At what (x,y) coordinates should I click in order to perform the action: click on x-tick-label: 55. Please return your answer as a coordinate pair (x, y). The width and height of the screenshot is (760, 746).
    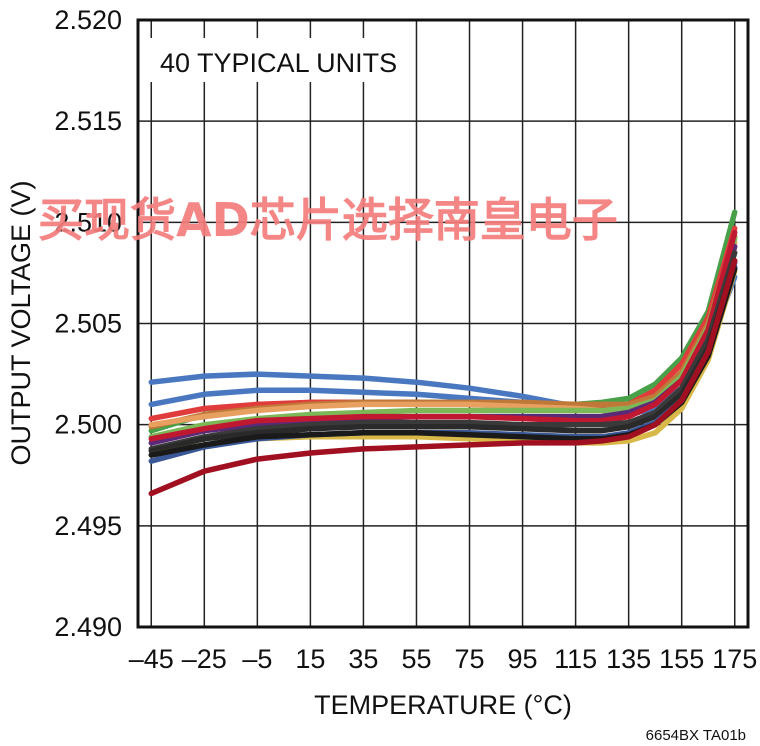
    Looking at the image, I should click on (416, 659).